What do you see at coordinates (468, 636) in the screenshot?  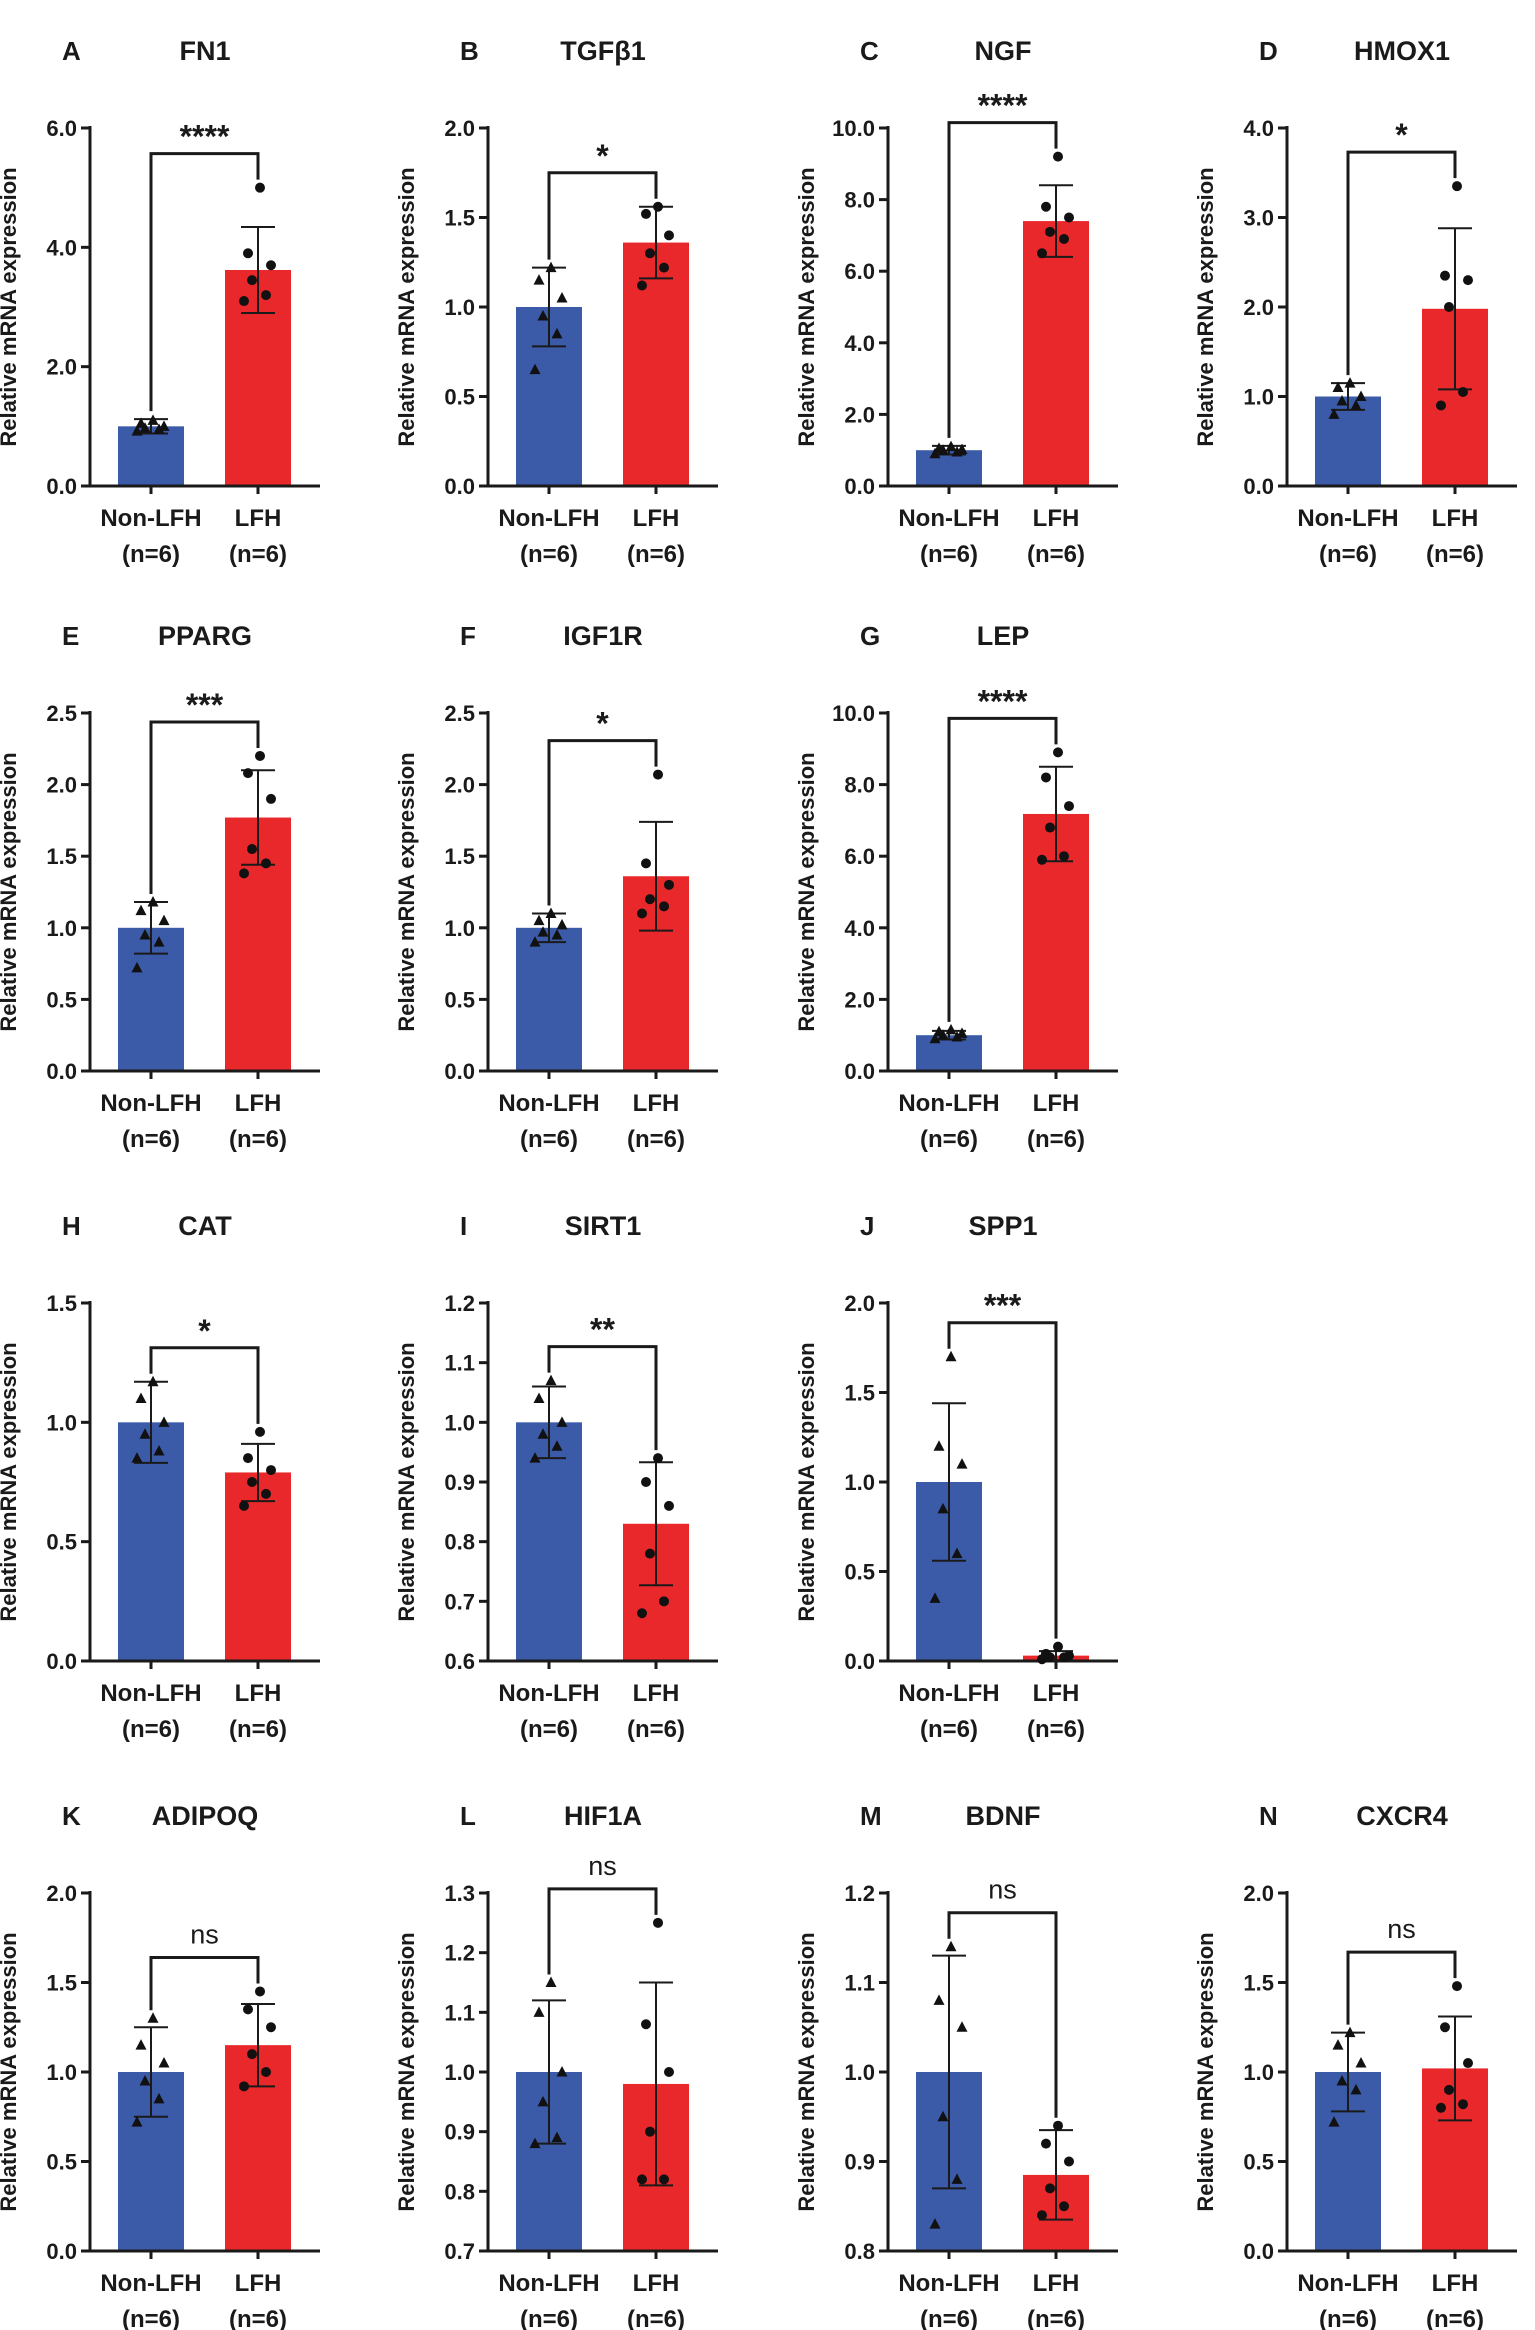 I see `panel-letter: F` at bounding box center [468, 636].